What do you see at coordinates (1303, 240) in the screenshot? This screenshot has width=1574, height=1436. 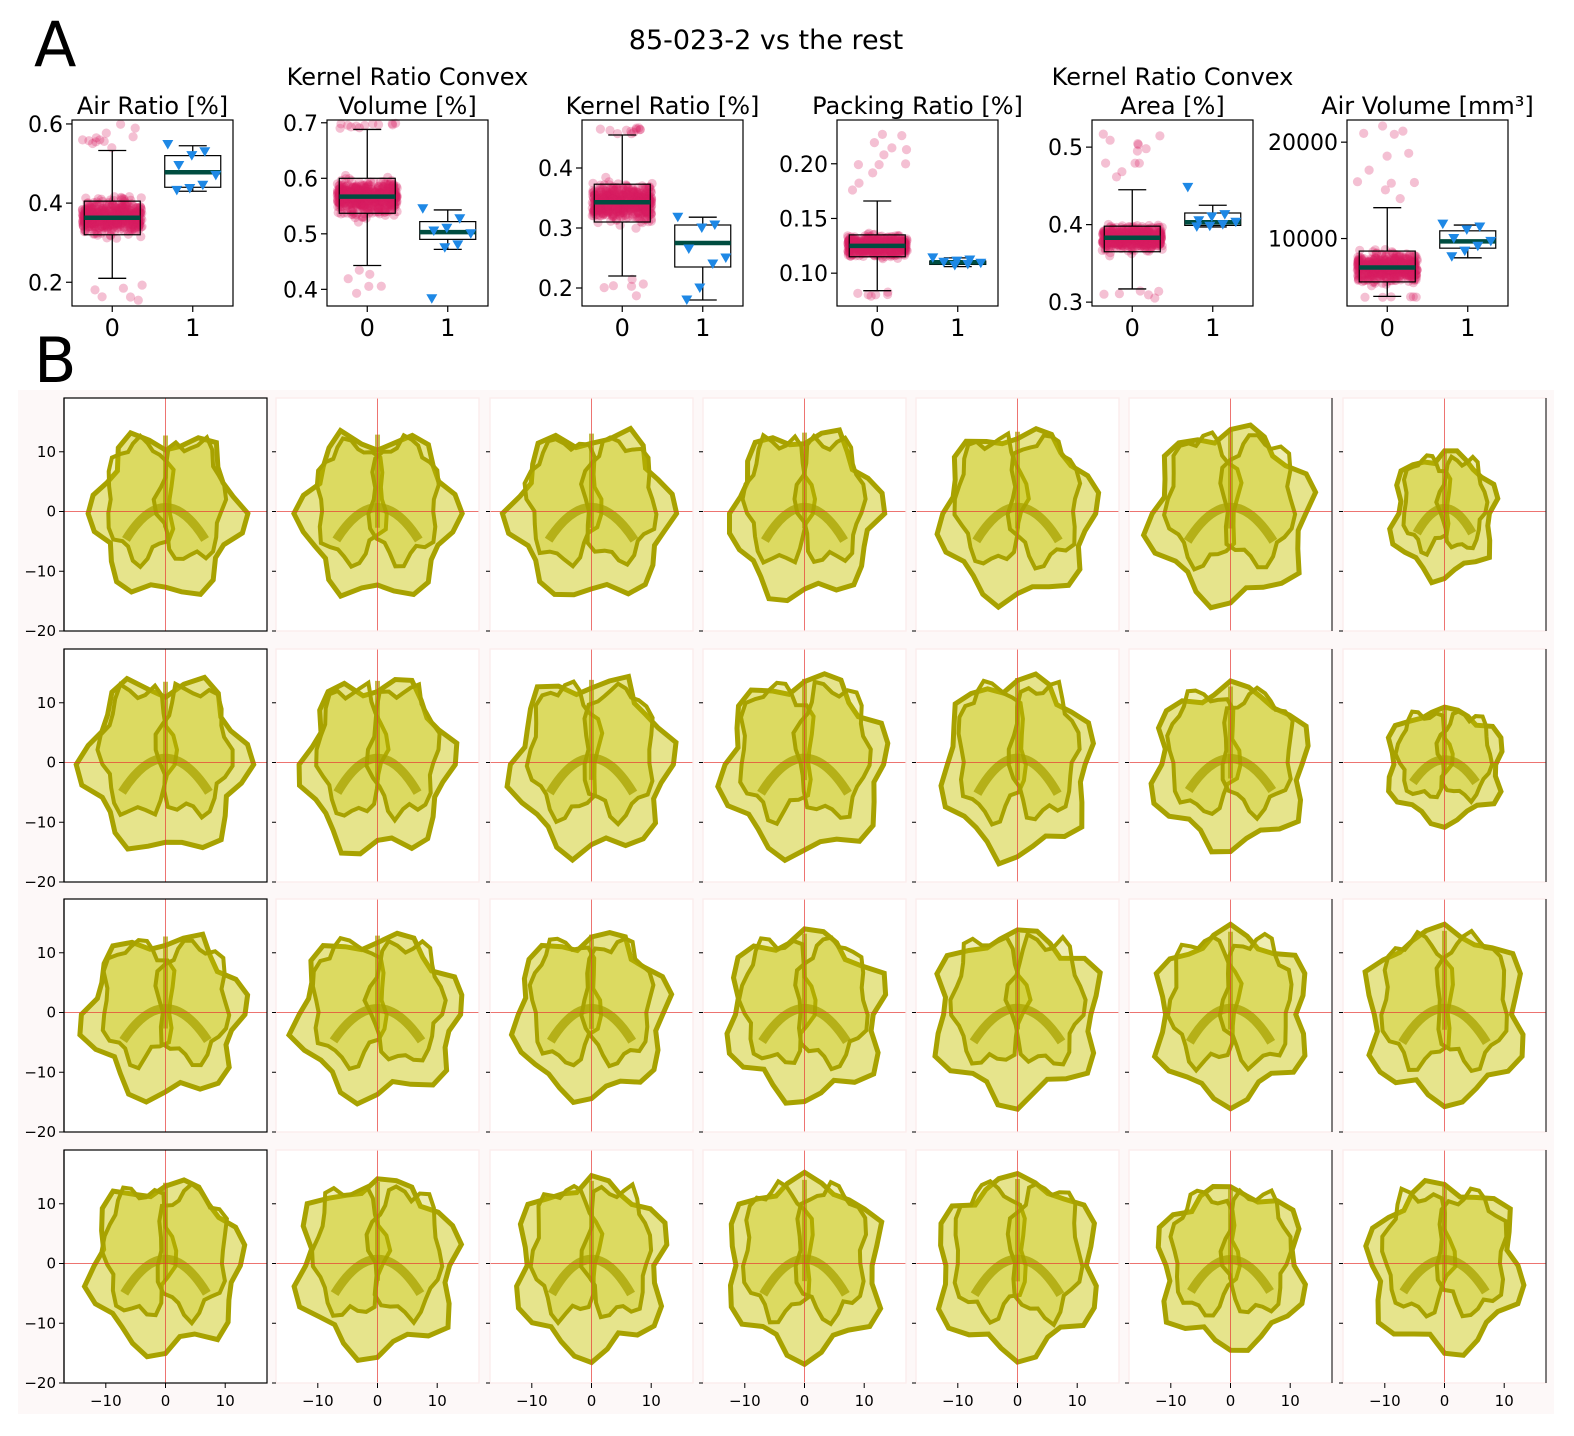 I see `y-tick-label: 10000` at bounding box center [1303, 240].